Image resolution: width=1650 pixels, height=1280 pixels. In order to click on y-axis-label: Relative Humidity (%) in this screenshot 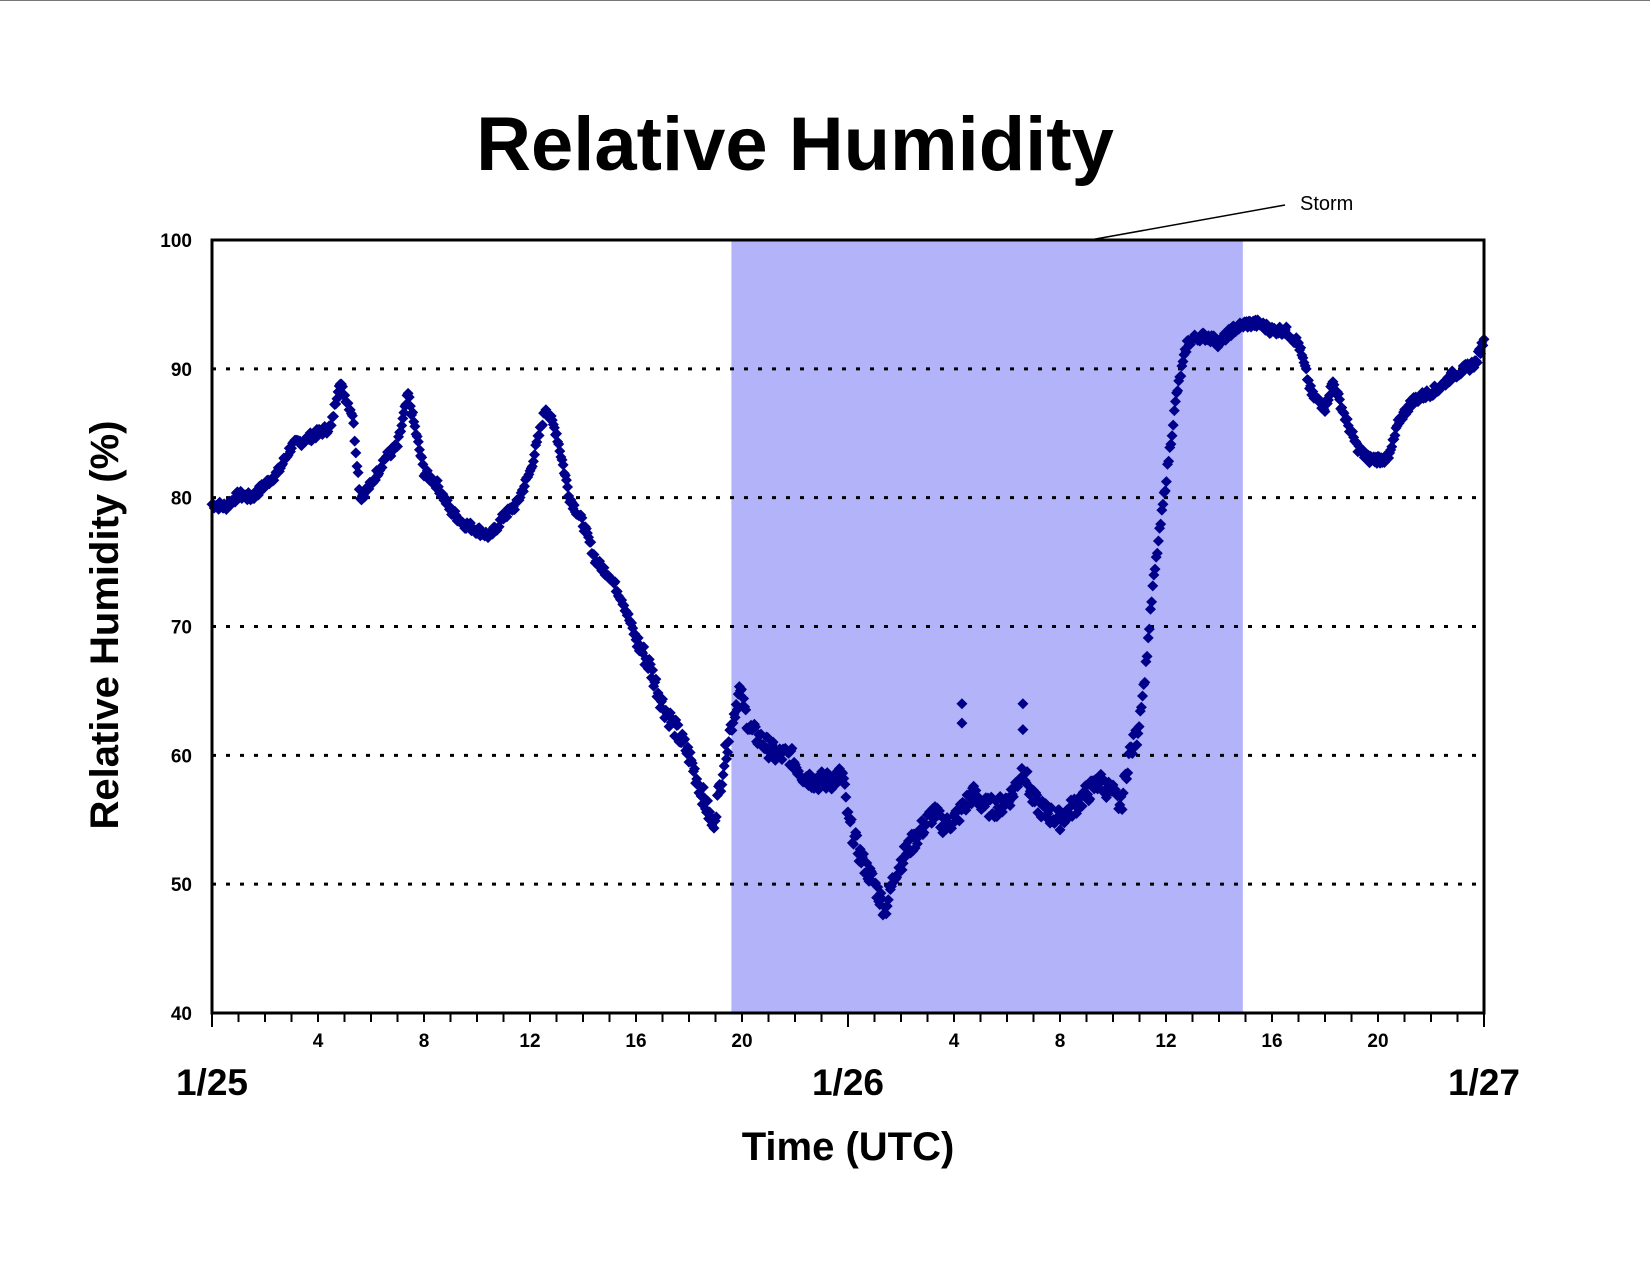, I will do `click(105, 625)`.